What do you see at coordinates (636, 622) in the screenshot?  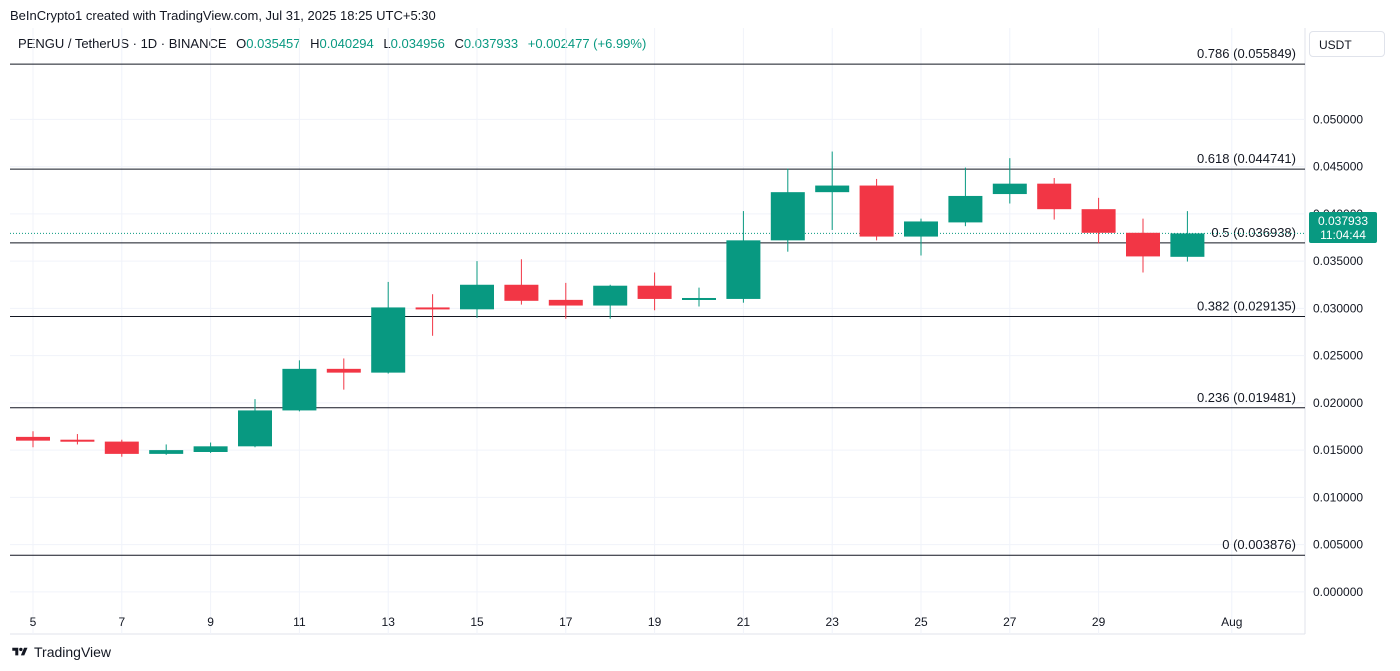 I see `time-axis: 5 7 9 11 13 15 17 19 21 23 25 27 29 Aug` at bounding box center [636, 622].